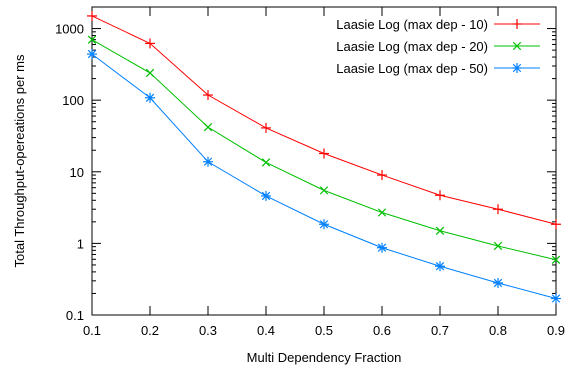 The height and width of the screenshot is (369, 572). What do you see at coordinates (150, 330) in the screenshot?
I see `x-tick-label: 0.2` at bounding box center [150, 330].